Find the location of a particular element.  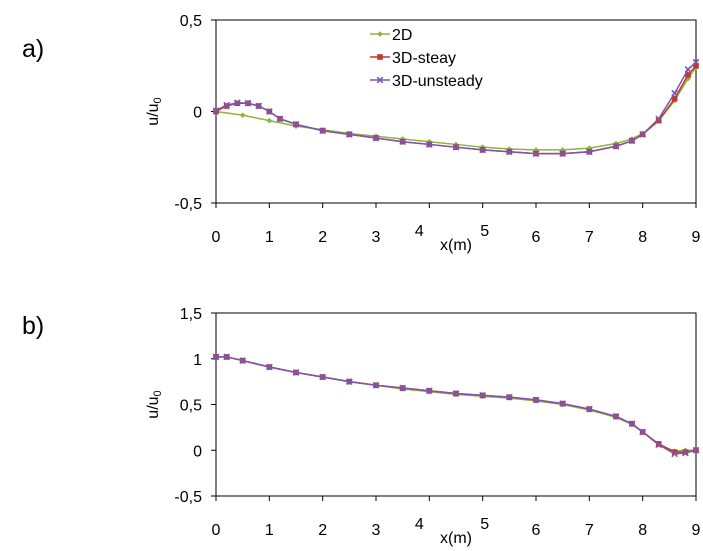

legend-entry: 3D-steay is located at coordinates (413, 58).